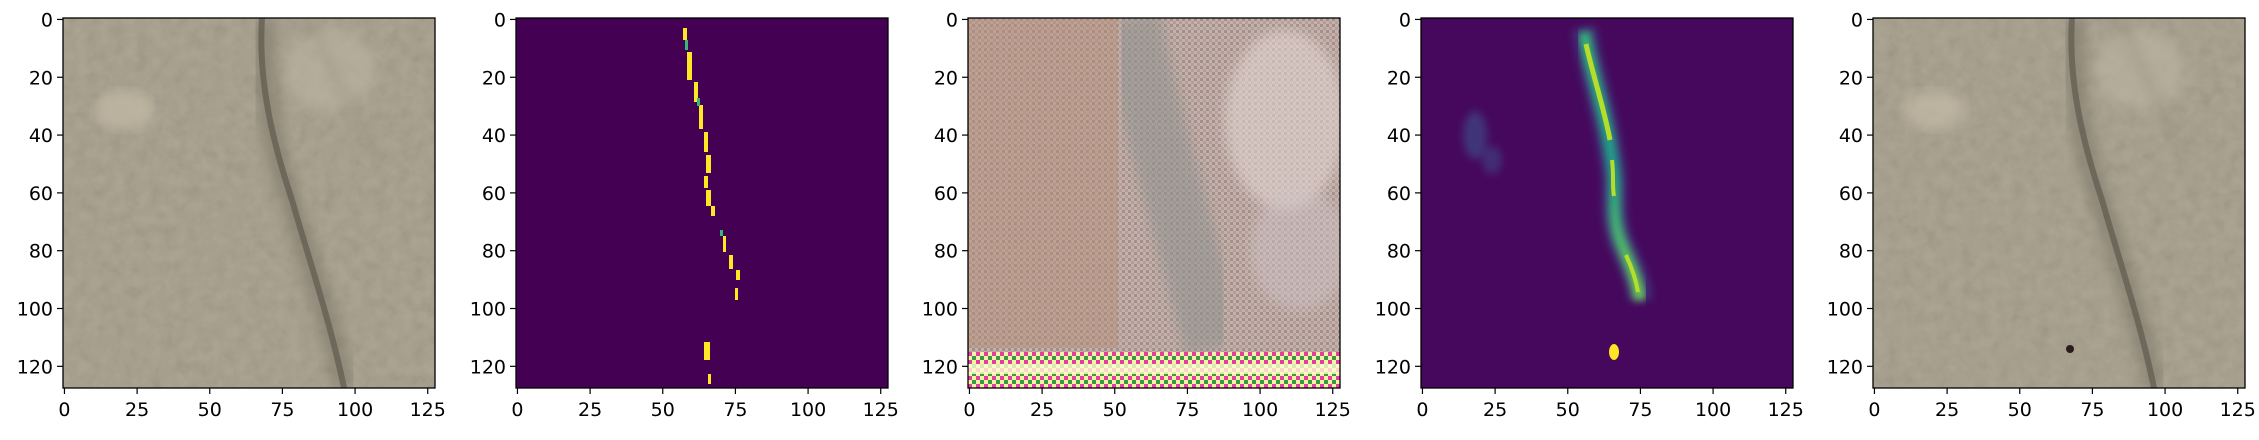  I want to click on panel-3-image, so click(1154, 203).